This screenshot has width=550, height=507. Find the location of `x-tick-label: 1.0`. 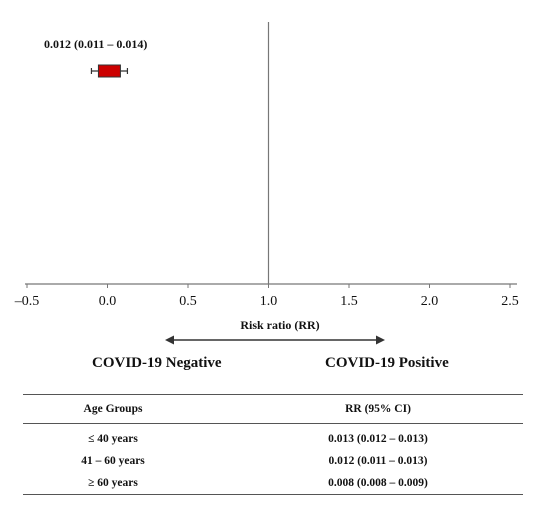

x-tick-label: 1.0 is located at coordinates (269, 301).